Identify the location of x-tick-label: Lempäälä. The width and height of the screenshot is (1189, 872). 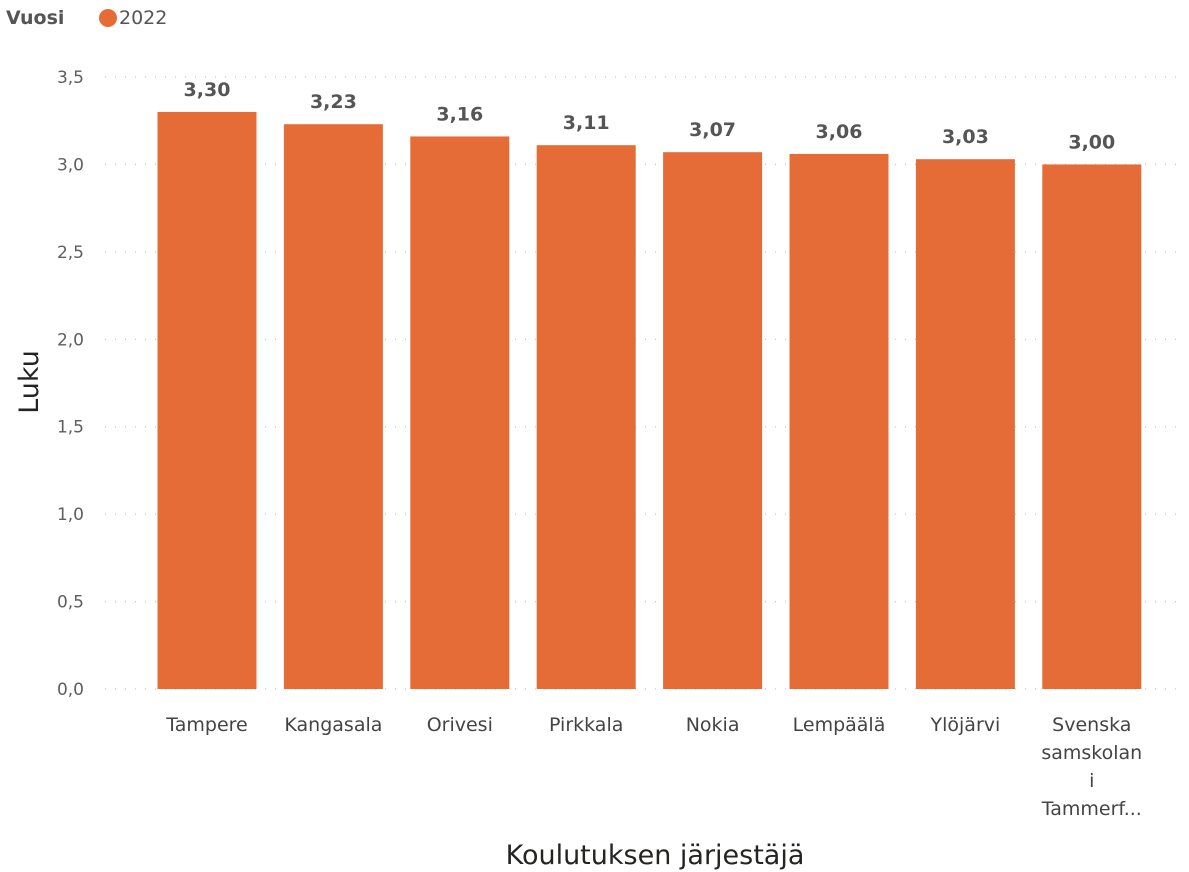
(839, 725).